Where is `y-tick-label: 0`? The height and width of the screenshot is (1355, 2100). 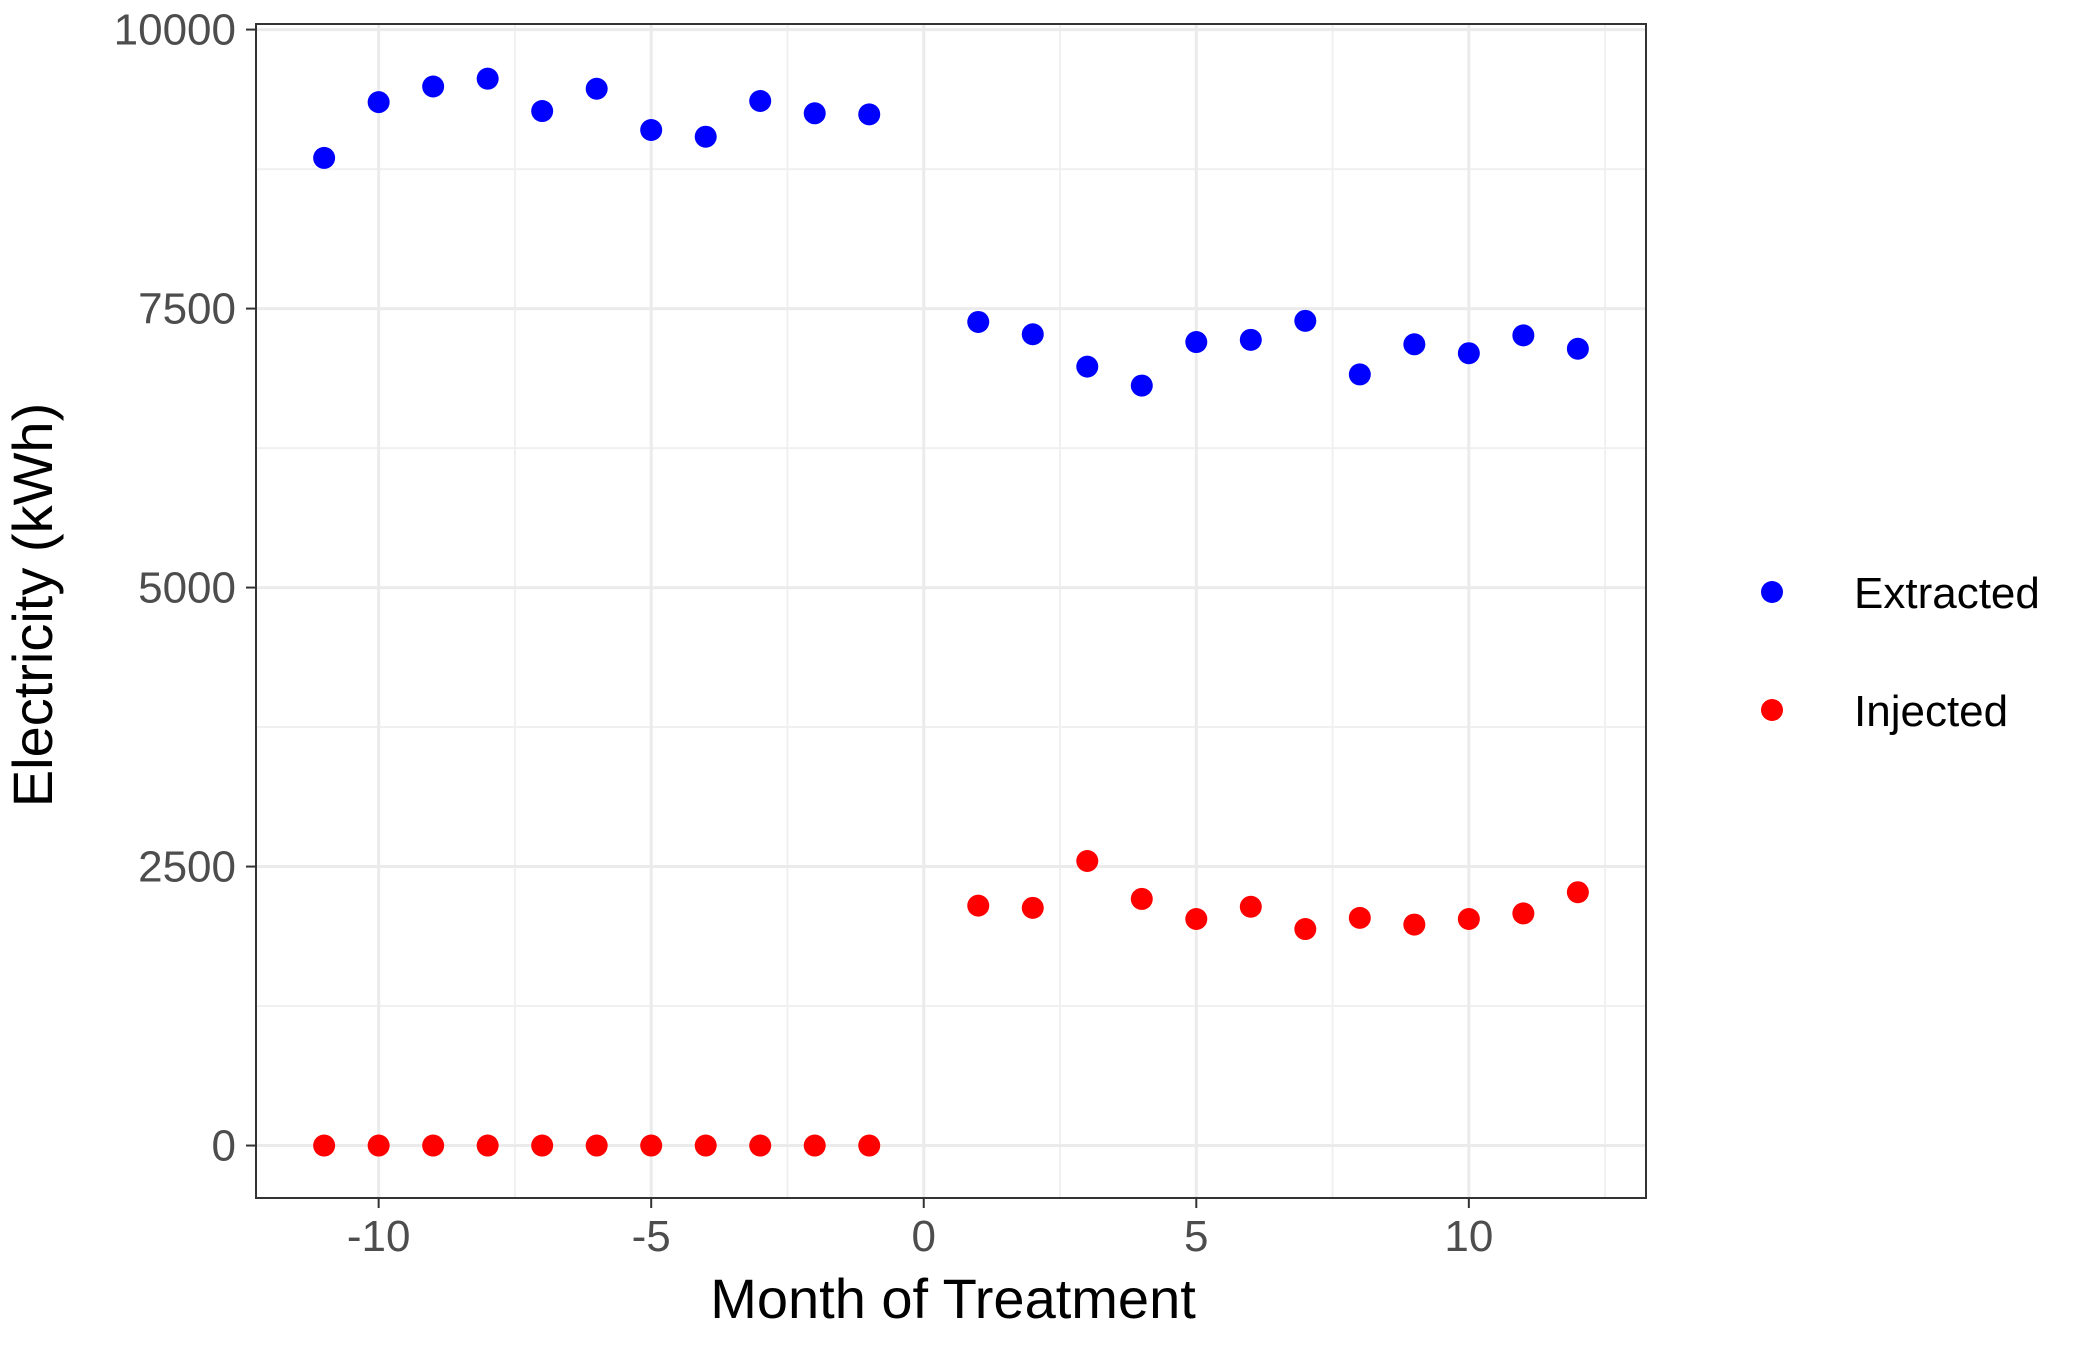 y-tick-label: 0 is located at coordinates (224, 1146).